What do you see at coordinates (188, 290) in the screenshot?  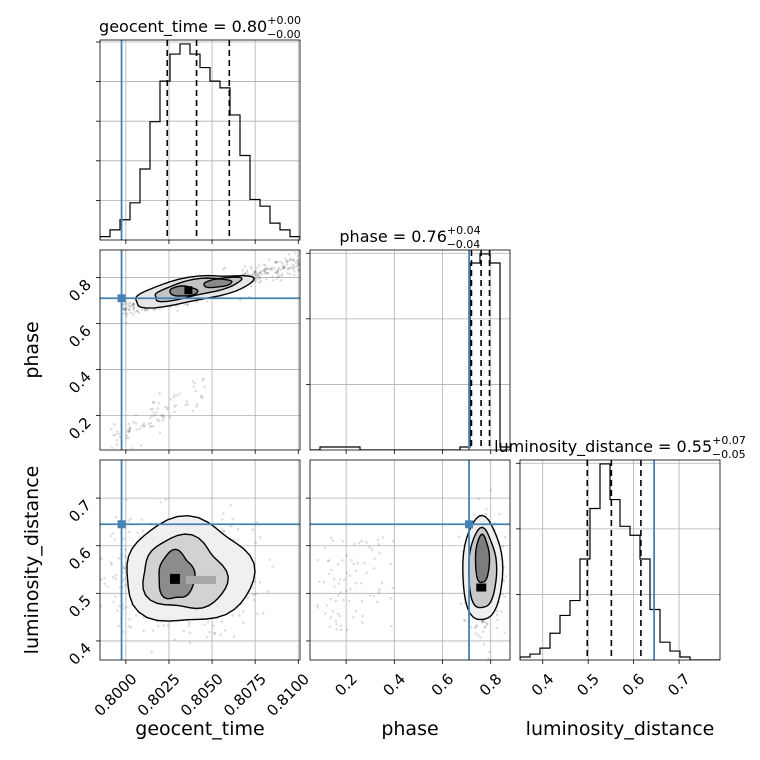 I see `s21-peak` at bounding box center [188, 290].